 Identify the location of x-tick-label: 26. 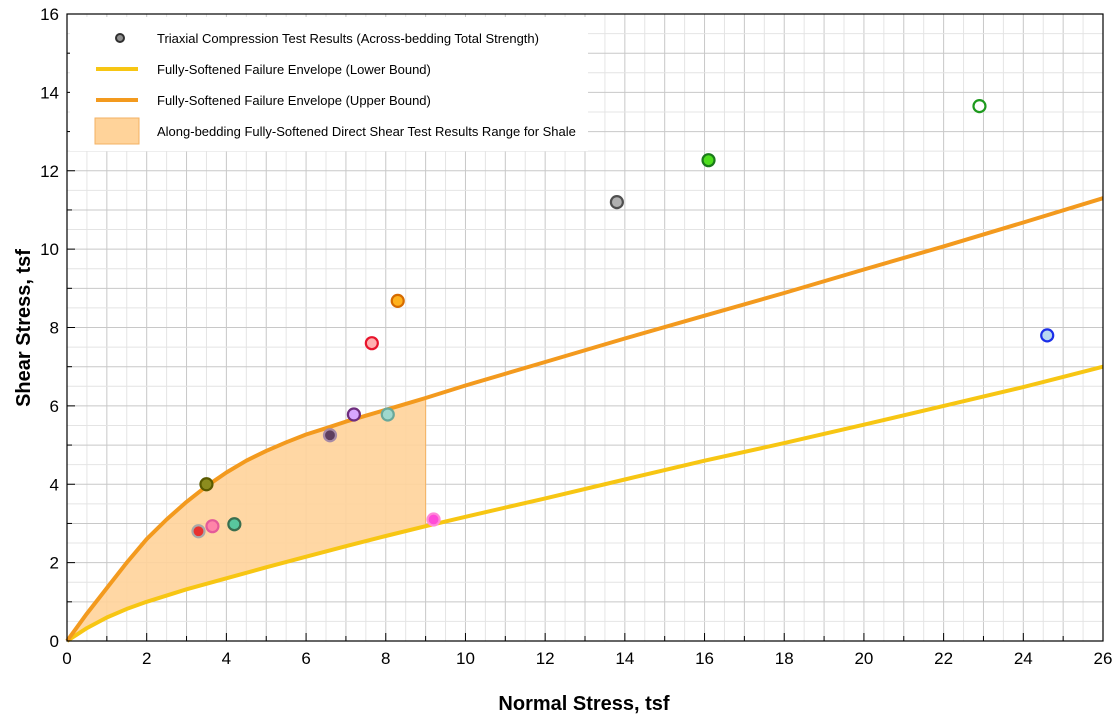
(1103, 658).